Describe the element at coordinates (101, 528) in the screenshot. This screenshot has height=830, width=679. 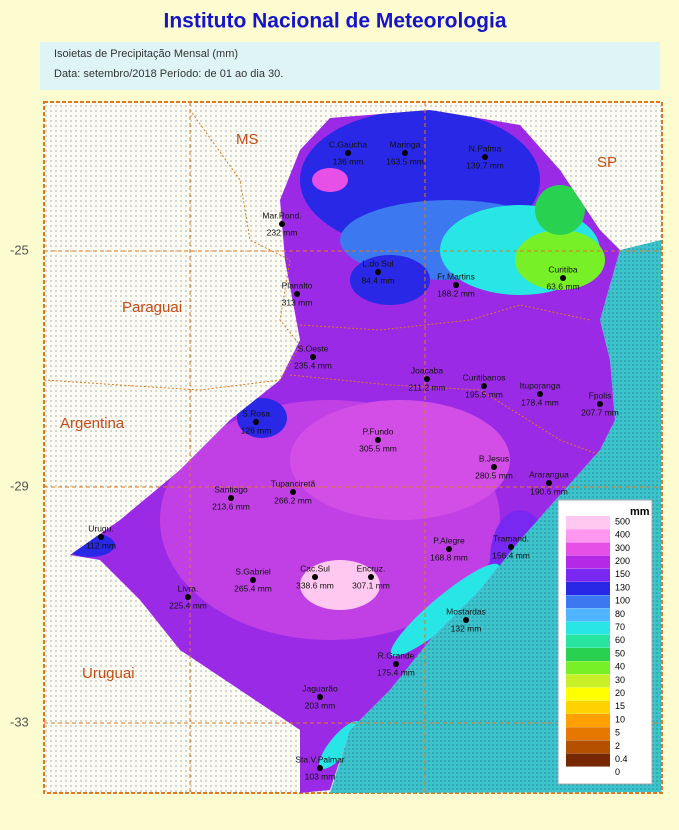
I see `station-name: Urugu.` at that location.